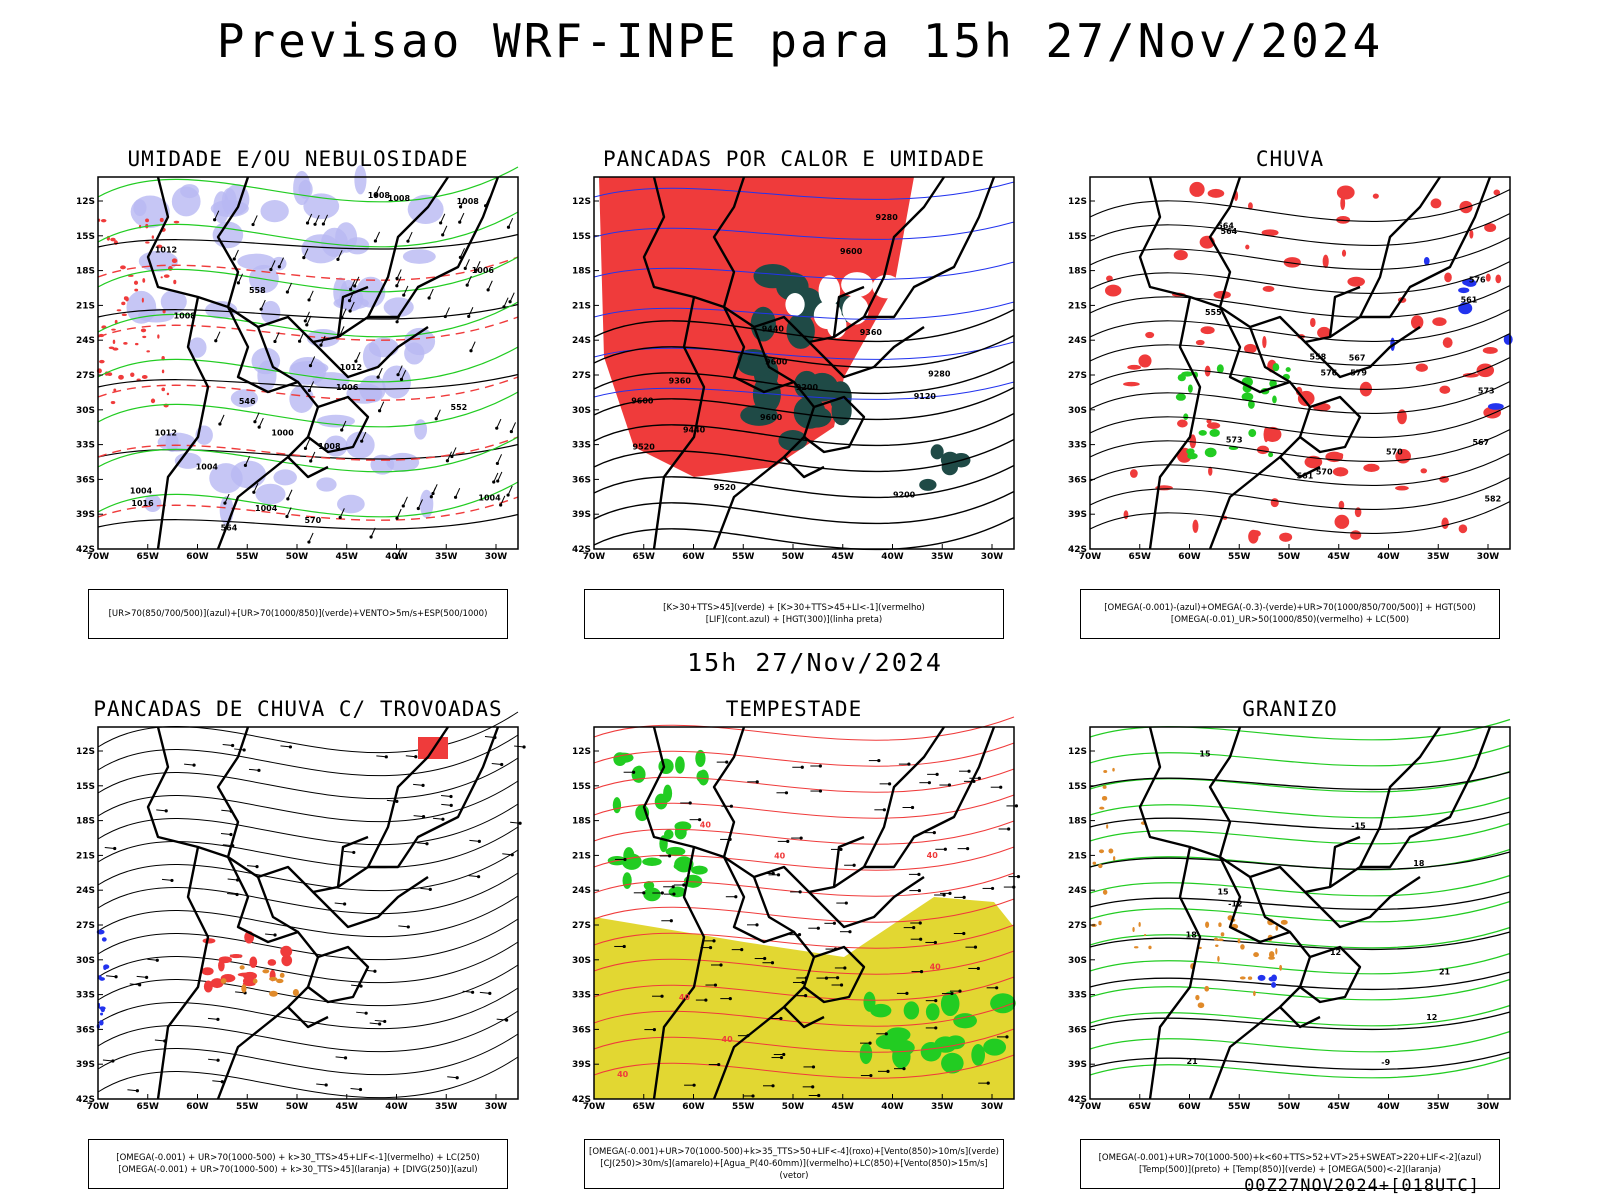 The image size is (1600, 1200). I want to click on contour-label: 1006, so click(483, 270).